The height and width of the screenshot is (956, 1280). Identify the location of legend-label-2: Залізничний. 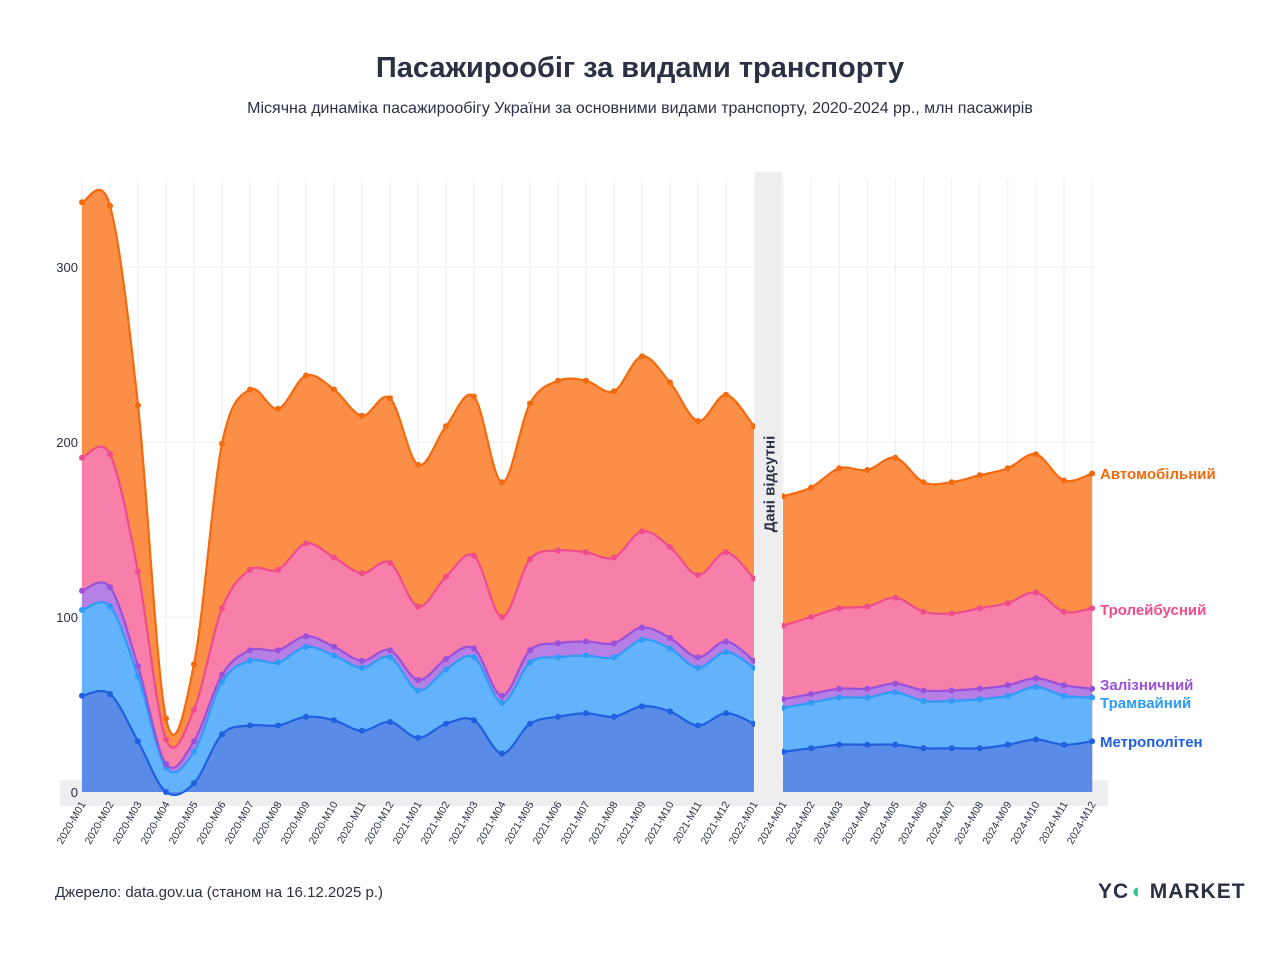
(1146, 685).